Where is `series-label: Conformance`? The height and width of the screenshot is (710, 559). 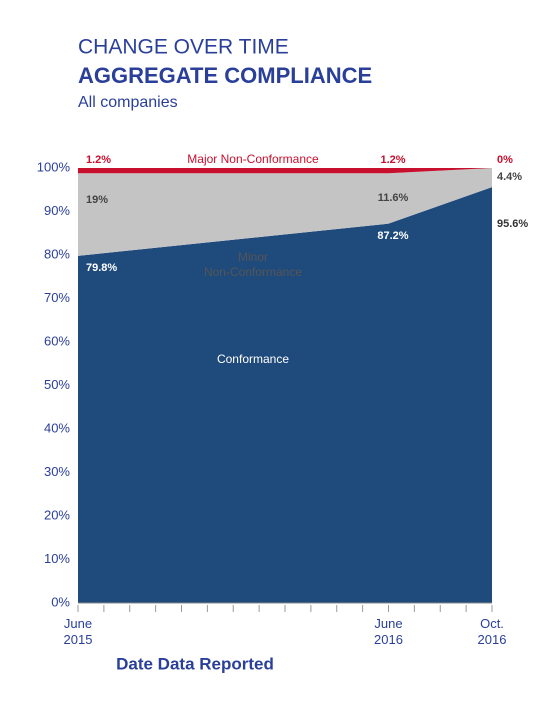 series-label: Conformance is located at coordinates (253, 359).